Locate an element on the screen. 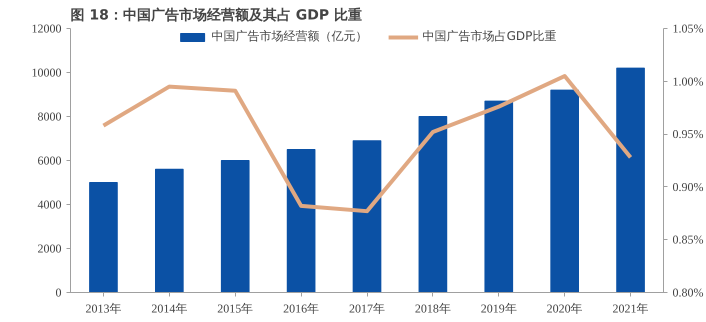 This screenshot has height=322, width=706. y-tick-label: 6000 is located at coordinates (50, 161).